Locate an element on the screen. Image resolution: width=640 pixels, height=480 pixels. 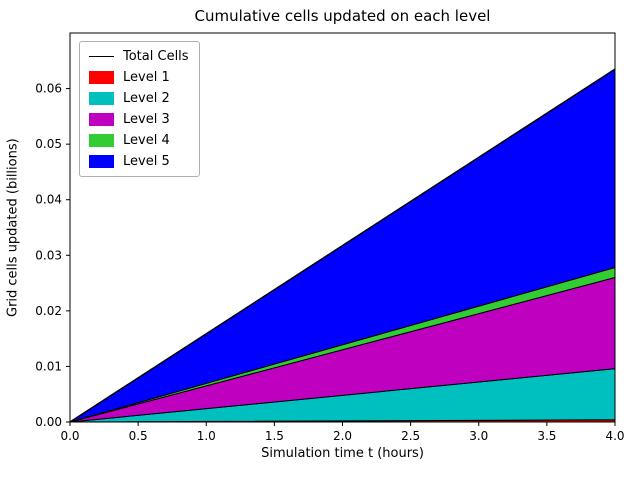
y-tick-label: 0.01 is located at coordinates (48, 366).